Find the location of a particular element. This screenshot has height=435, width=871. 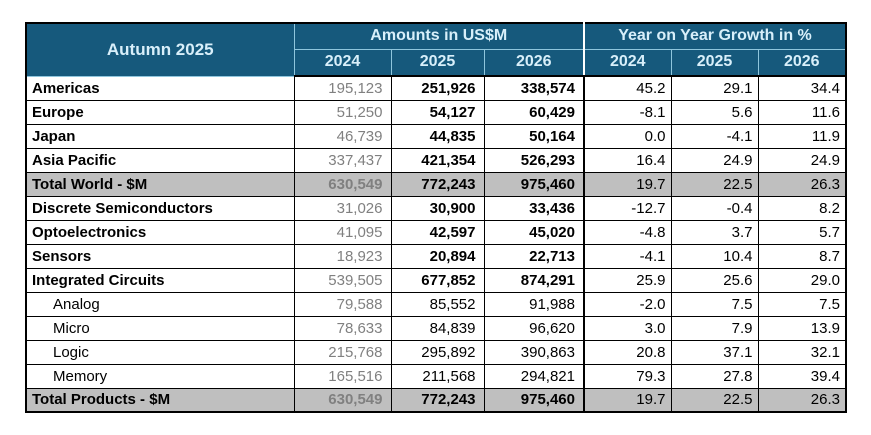

table-title: Autumn 2025 is located at coordinates (160, 49).